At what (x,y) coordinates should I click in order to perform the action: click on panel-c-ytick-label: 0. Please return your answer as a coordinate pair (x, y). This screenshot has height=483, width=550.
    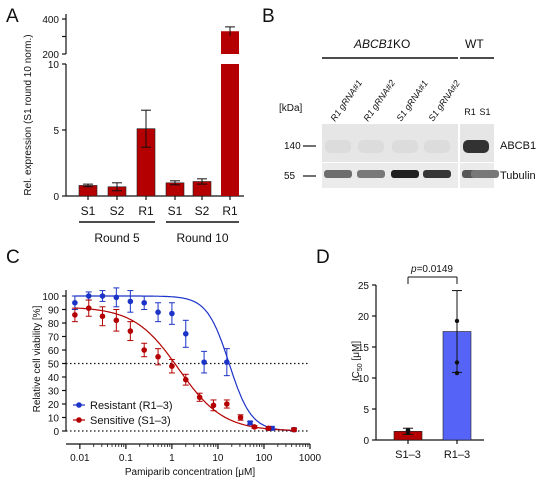
    Looking at the image, I should click on (56, 432).